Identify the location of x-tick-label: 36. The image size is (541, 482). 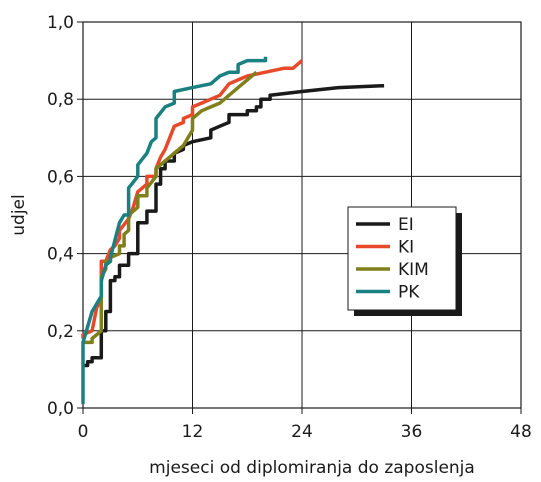
(412, 432).